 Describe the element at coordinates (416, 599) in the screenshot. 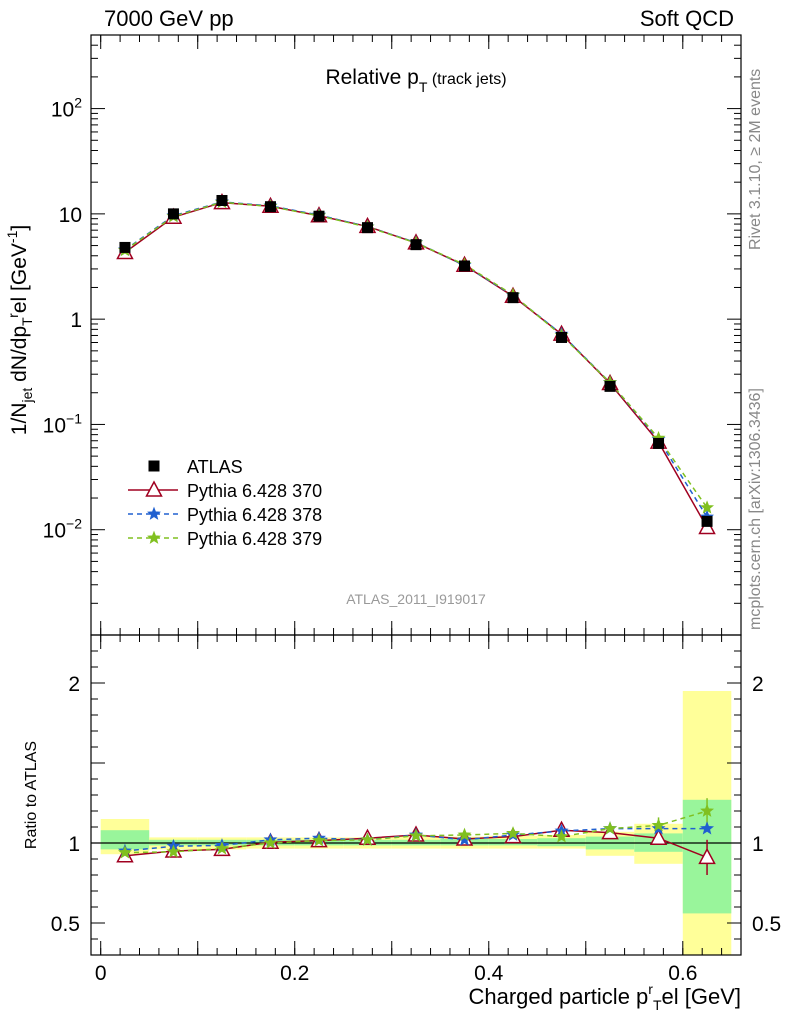

I see `analysis-id-annotation: ATLAS_2011_I919017` at that location.